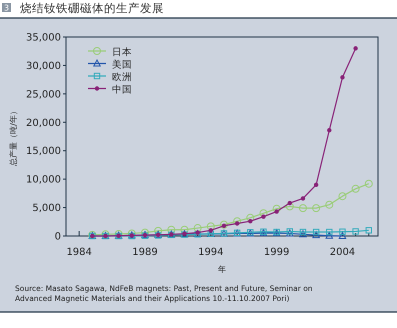 The width and height of the screenshot is (397, 328). What do you see at coordinates (122, 77) in the screenshot?
I see `legend-label: 欧洲` at bounding box center [122, 77].